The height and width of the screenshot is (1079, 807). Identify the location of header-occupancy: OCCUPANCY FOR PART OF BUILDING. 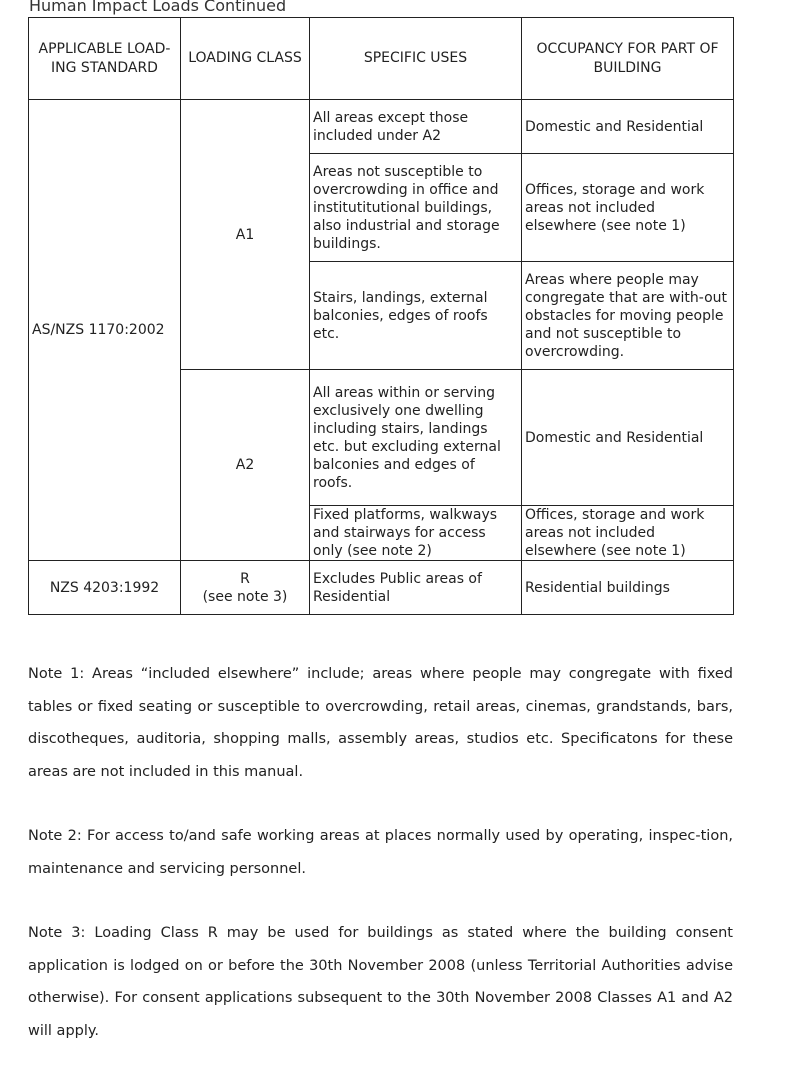
(627, 58).